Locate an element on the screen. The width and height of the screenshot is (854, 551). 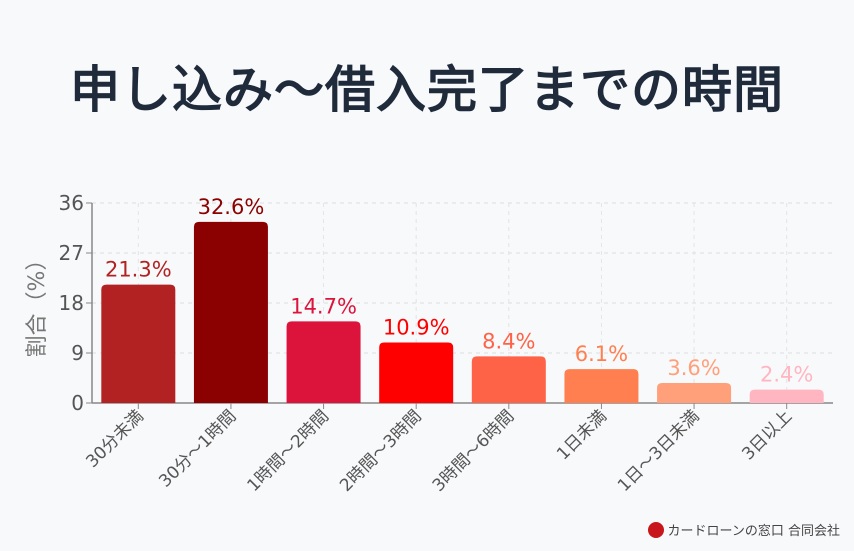
data-label: 3.6% is located at coordinates (693, 368).